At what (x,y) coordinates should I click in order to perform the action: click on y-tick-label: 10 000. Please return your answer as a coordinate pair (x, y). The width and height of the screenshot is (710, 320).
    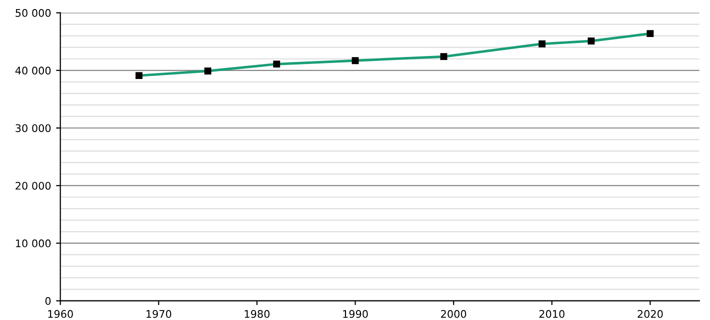
    Looking at the image, I should click on (33, 243).